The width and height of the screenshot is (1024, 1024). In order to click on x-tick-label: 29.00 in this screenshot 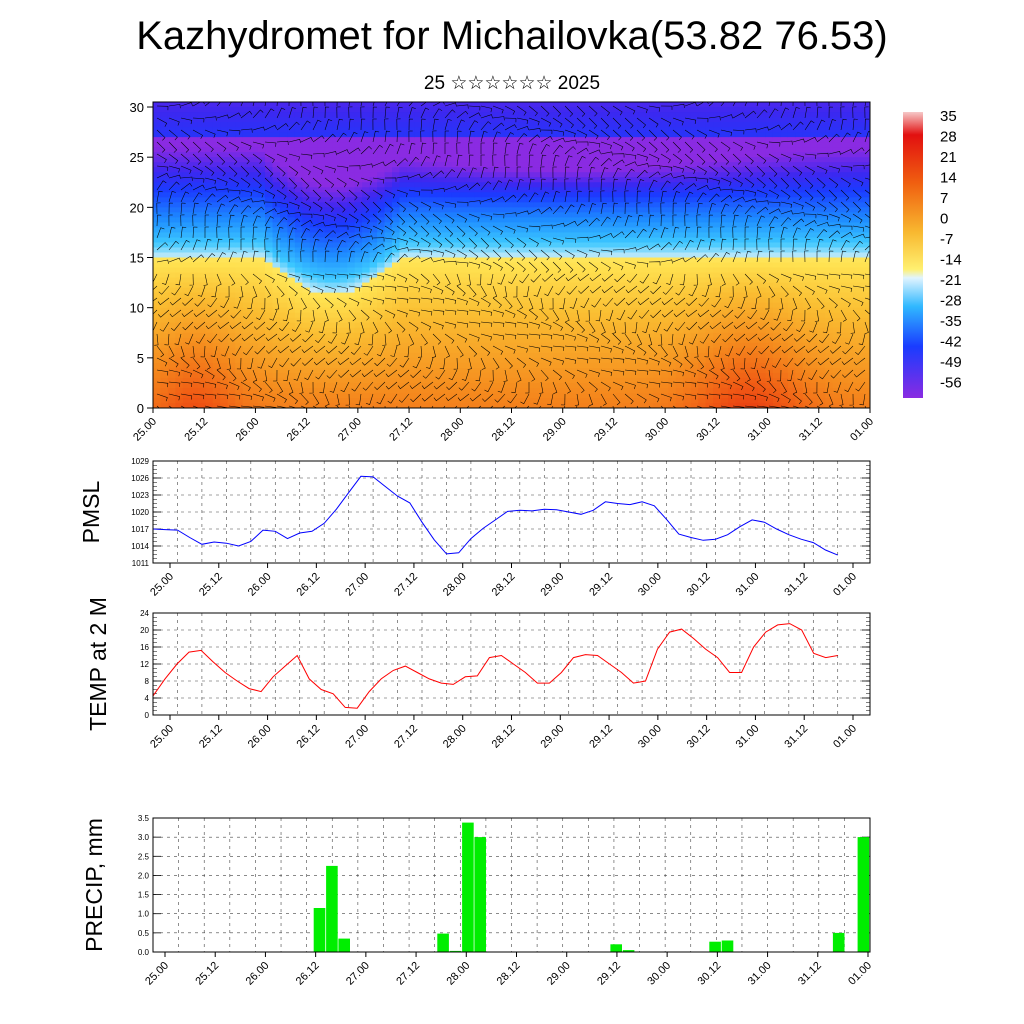, I will do `click(559, 974)`.